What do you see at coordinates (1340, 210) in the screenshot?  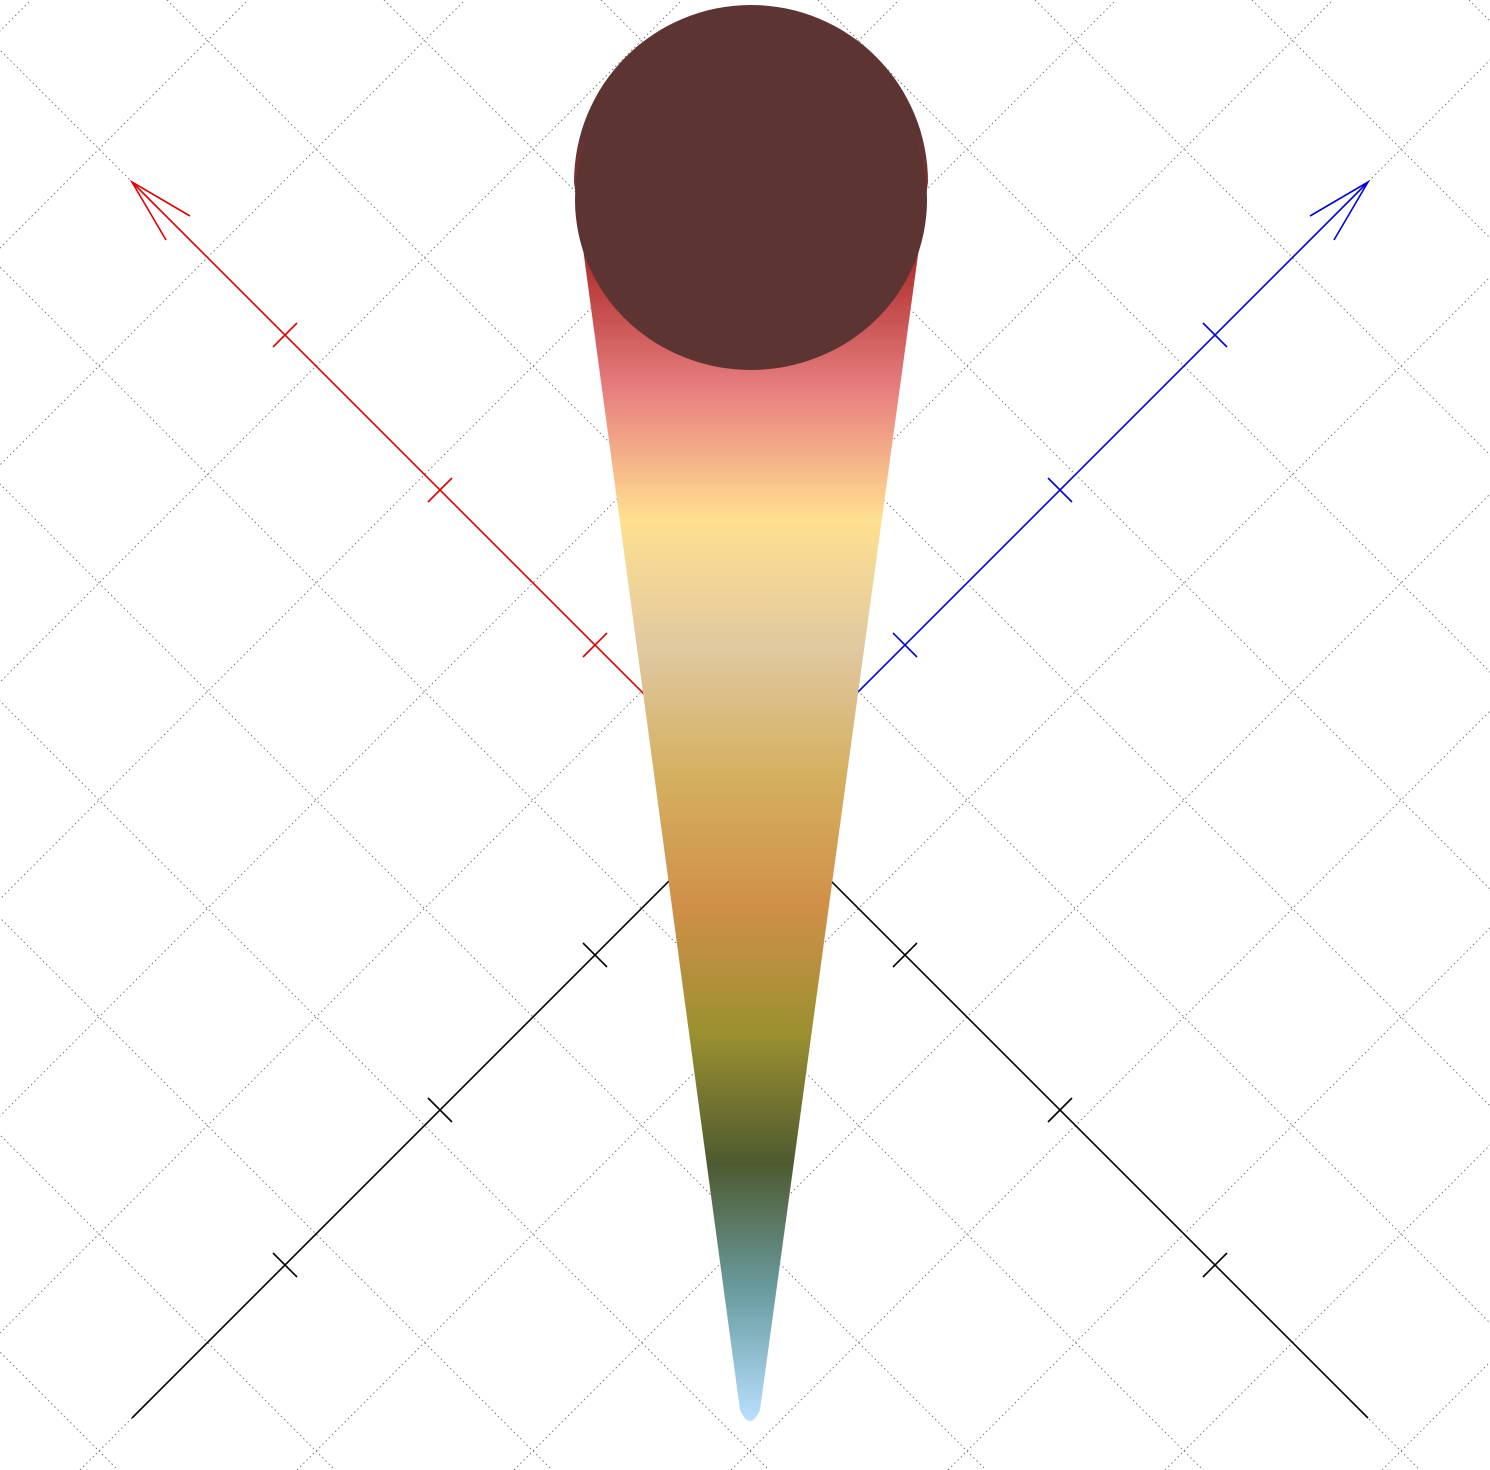 I see `y-axis-arrow-icon` at bounding box center [1340, 210].